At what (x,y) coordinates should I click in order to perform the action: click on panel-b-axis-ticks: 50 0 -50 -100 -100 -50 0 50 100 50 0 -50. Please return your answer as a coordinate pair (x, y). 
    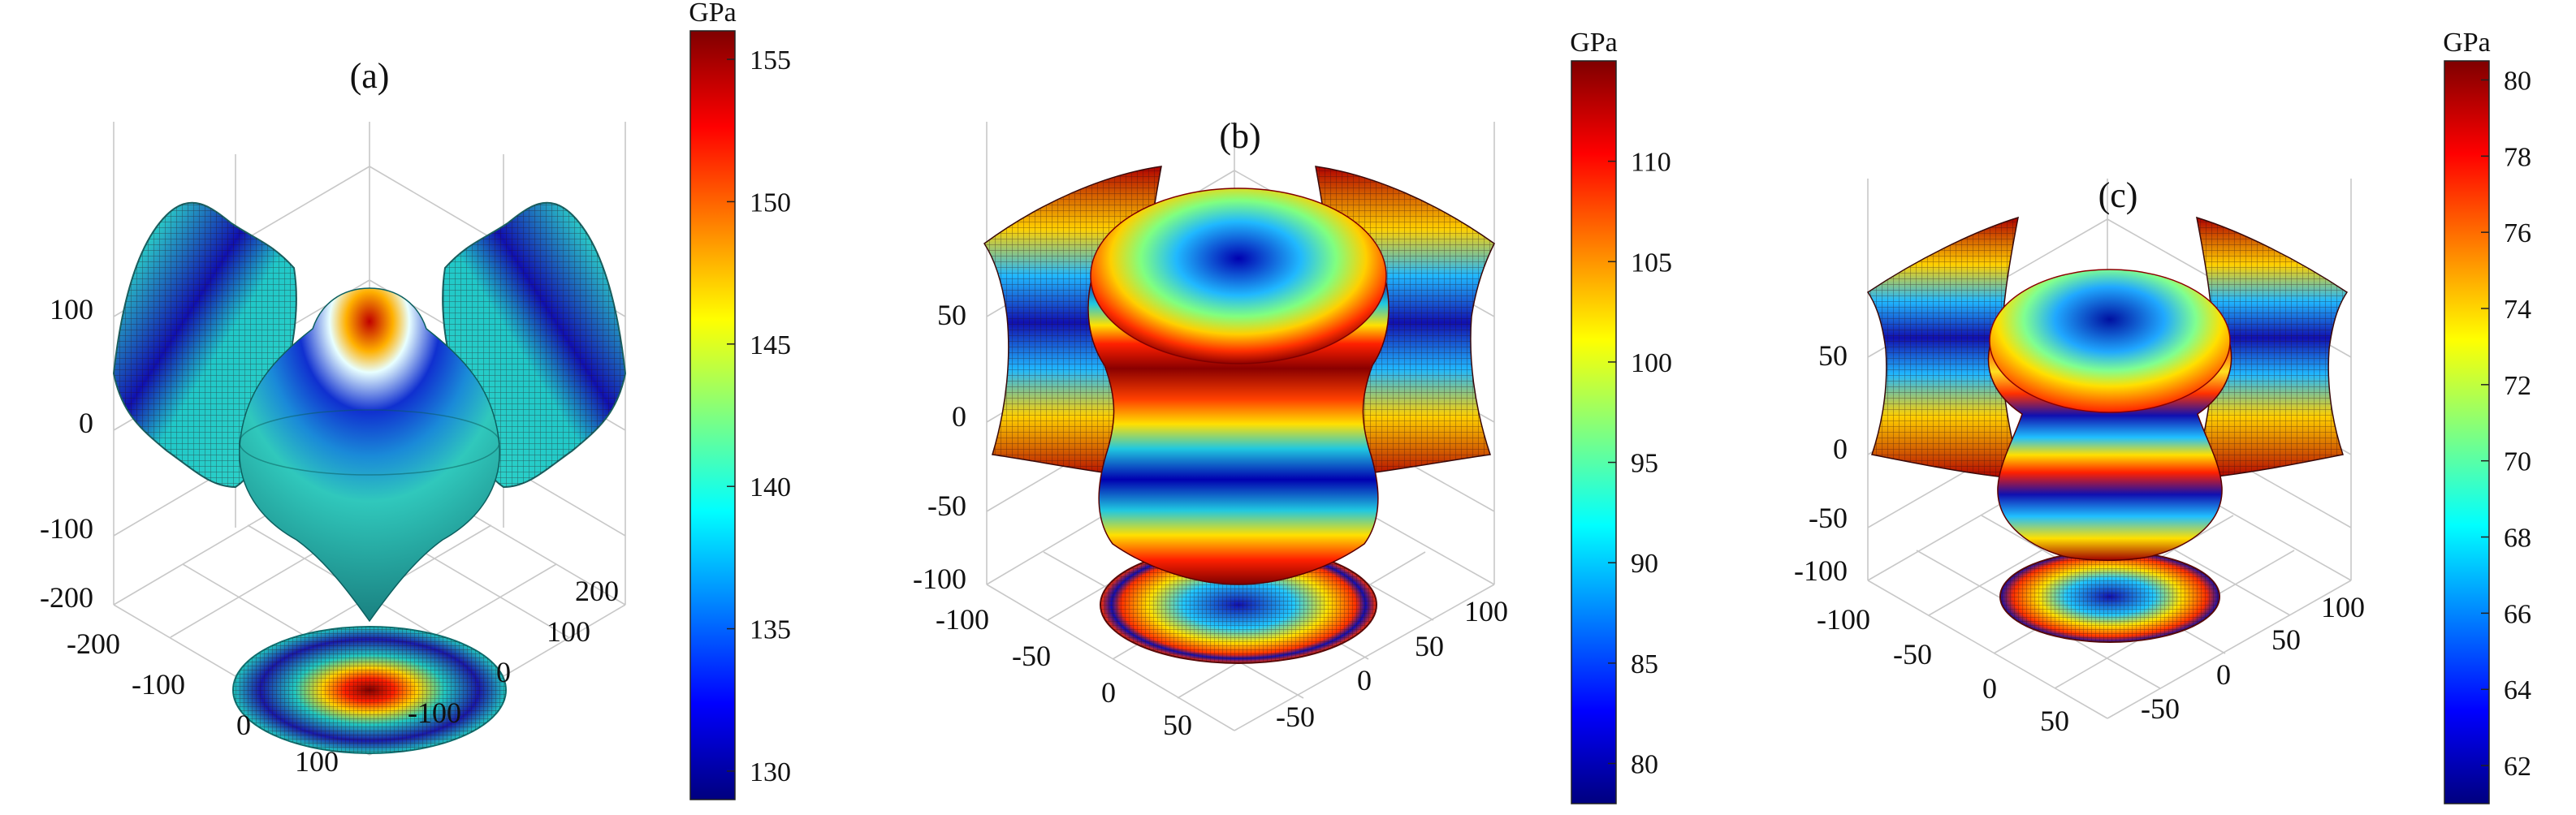
    Looking at the image, I should click on (1211, 520).